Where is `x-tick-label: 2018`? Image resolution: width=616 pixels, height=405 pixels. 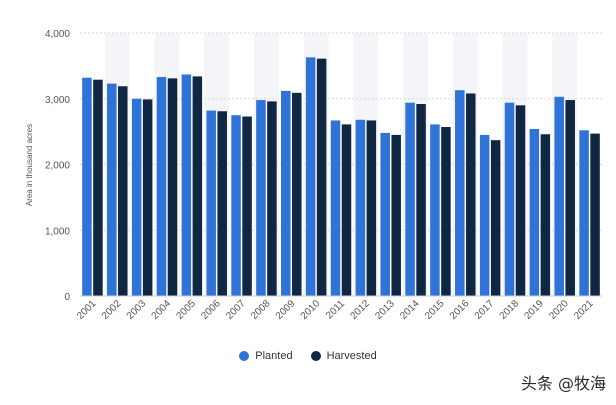
x-tick-label: 2018 is located at coordinates (510, 310).